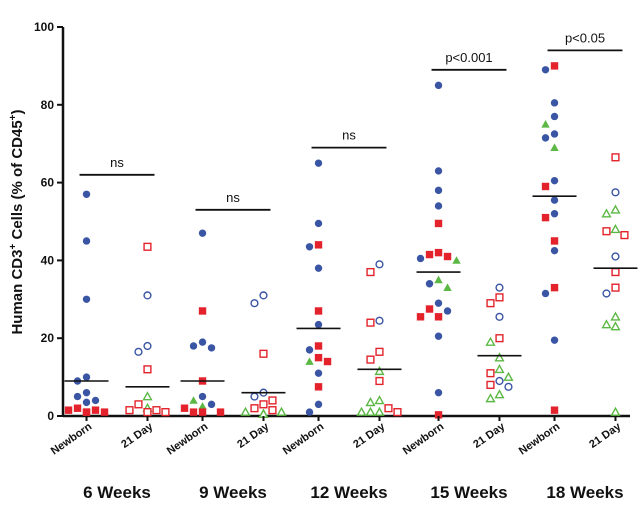 This screenshot has width=644, height=509. Describe the element at coordinates (48, 183) in the screenshot. I see `y-tick-label: 60` at that location.